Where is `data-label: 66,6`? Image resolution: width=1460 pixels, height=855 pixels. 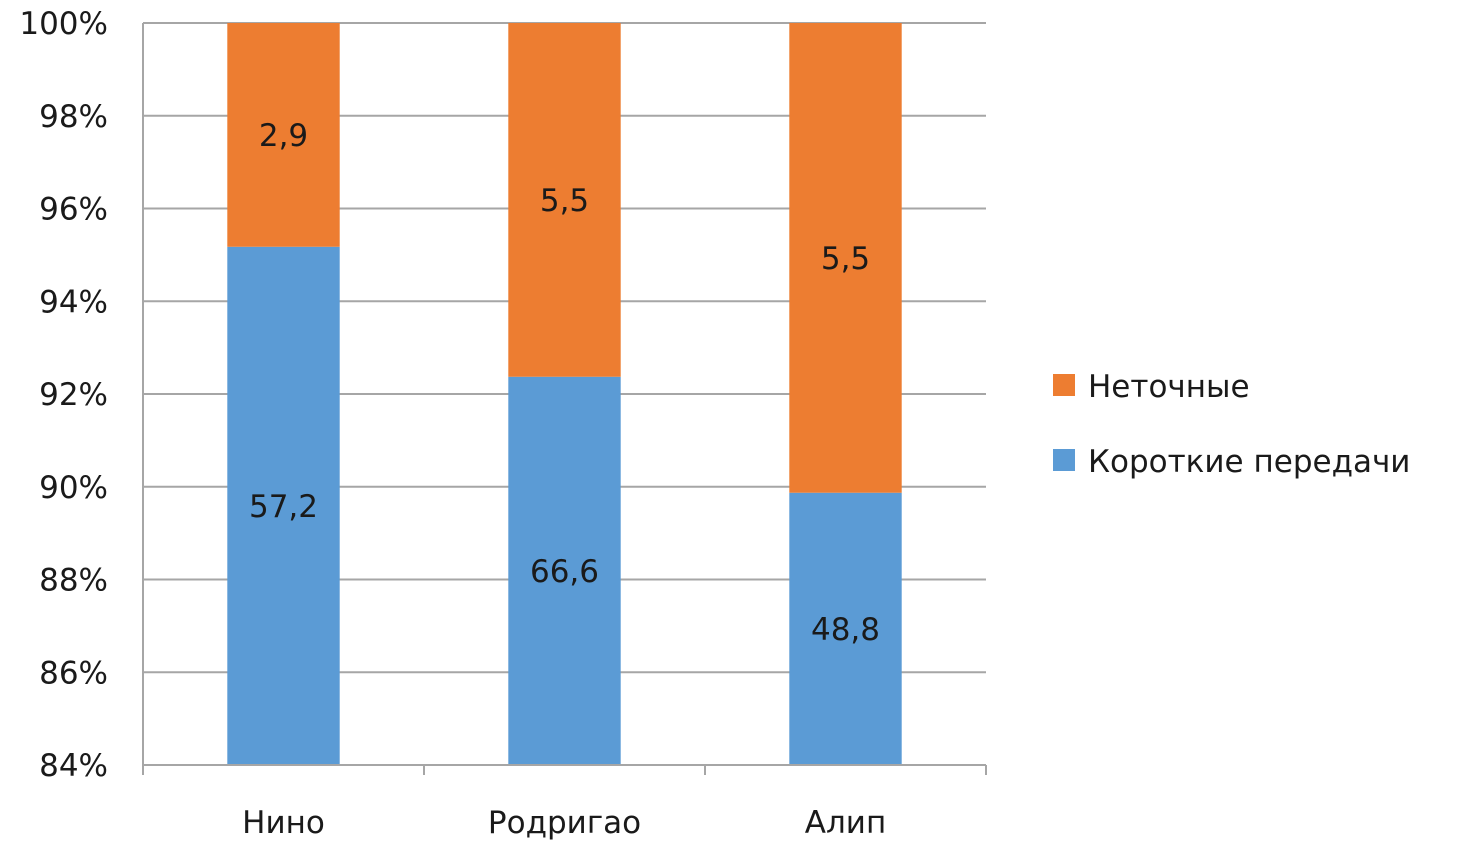
data-label: 66,6 is located at coordinates (564, 572).